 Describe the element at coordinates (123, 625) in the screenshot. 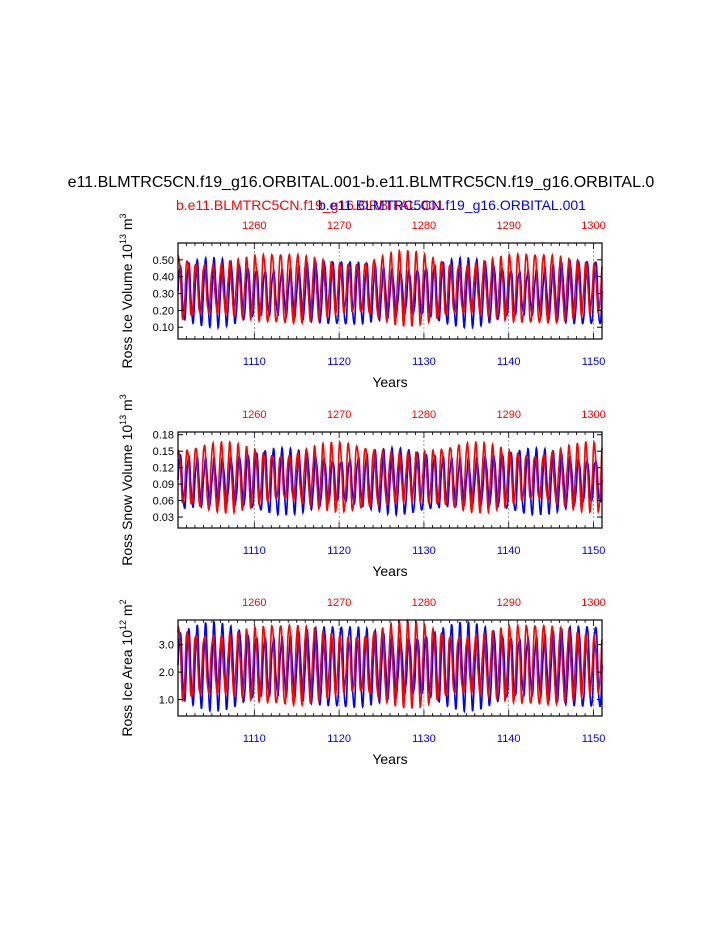

I see `y-axis-label-exponent: 12` at that location.